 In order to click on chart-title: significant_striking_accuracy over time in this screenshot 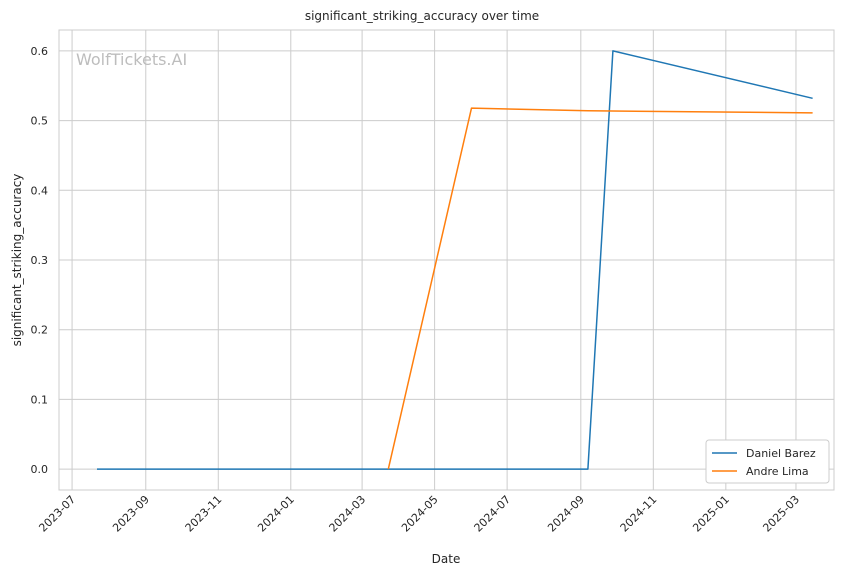, I will do `click(422, 16)`.